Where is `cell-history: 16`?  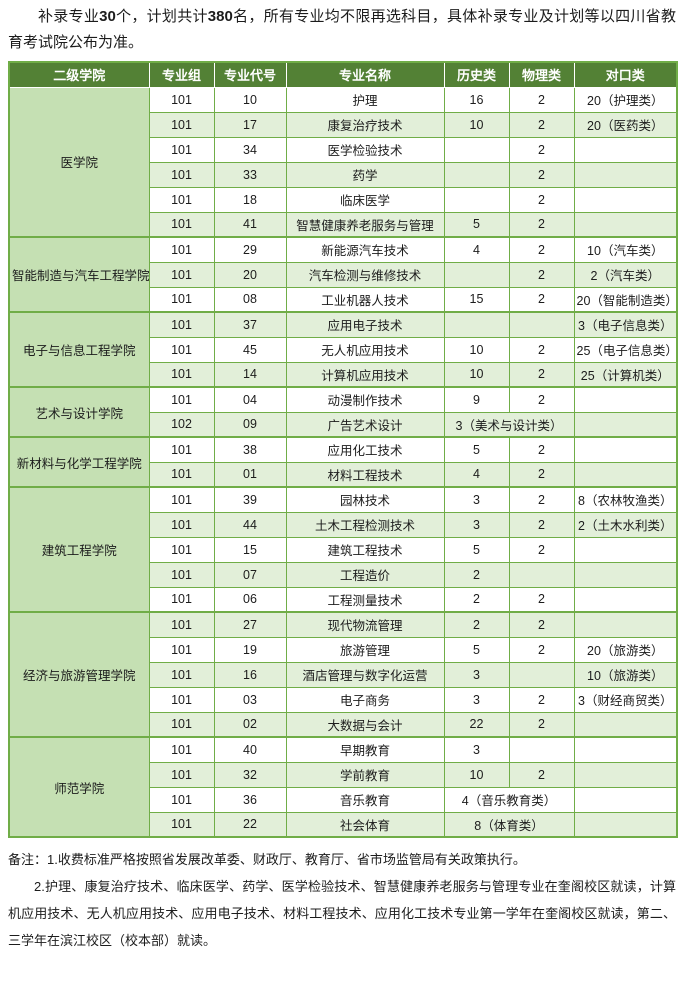 cell-history: 16 is located at coordinates (476, 99).